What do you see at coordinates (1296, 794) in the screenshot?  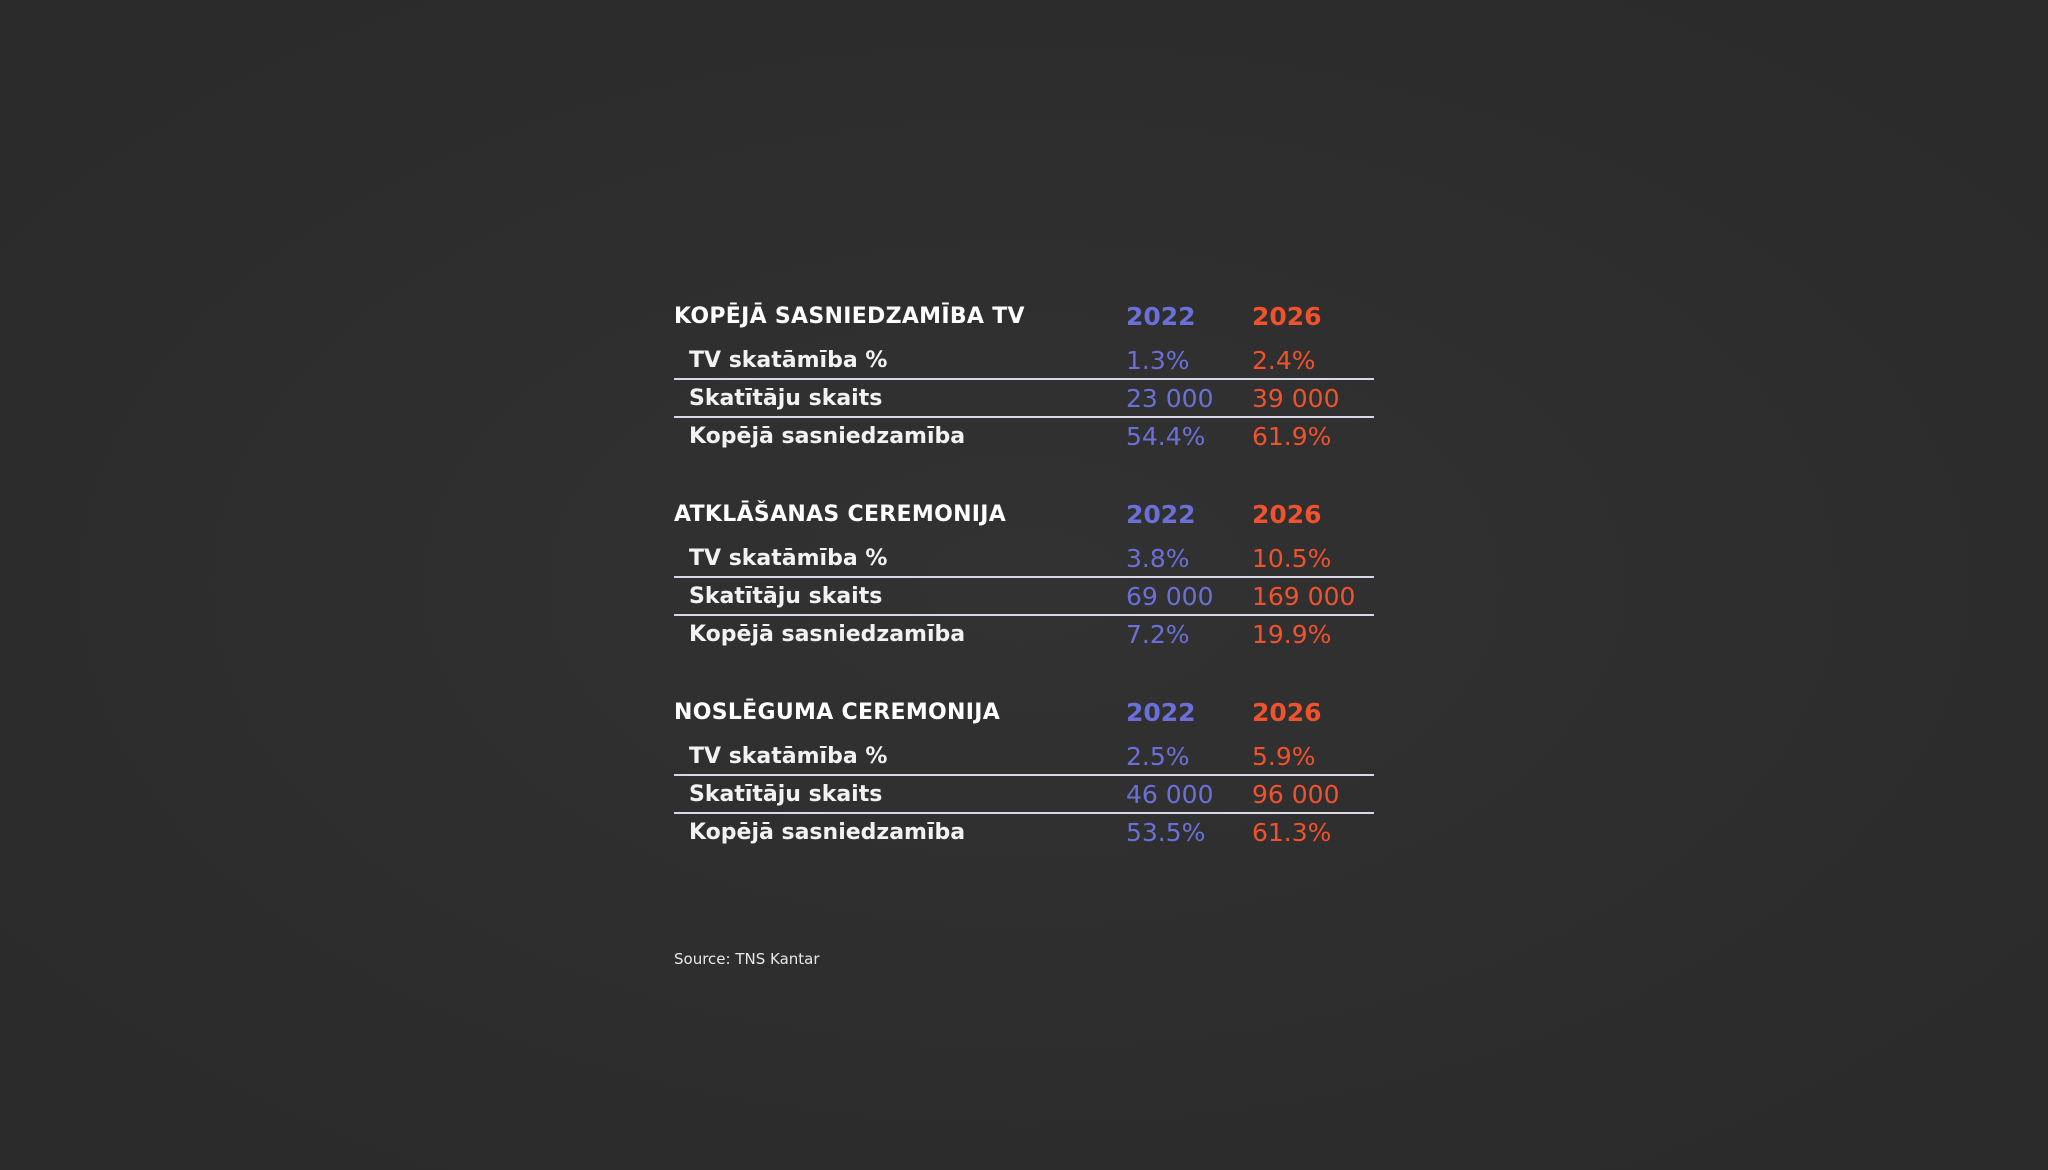 I see `value-2026: 96 000` at bounding box center [1296, 794].